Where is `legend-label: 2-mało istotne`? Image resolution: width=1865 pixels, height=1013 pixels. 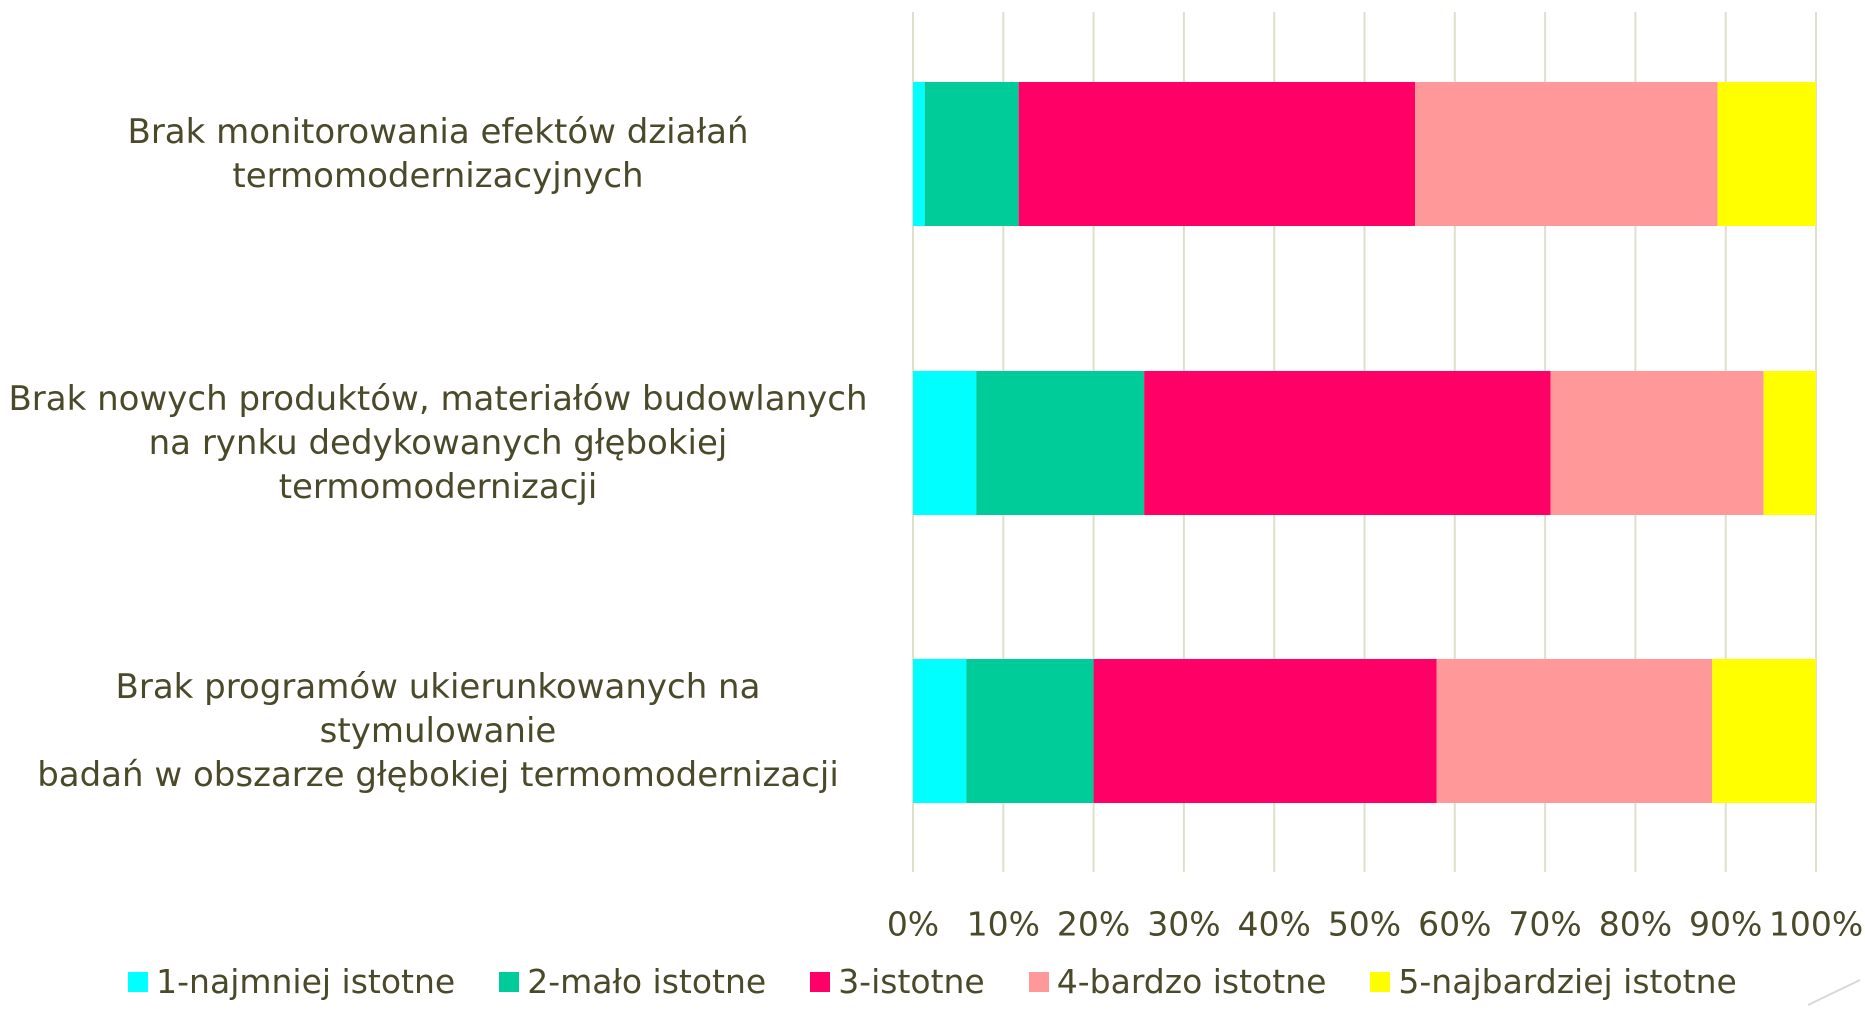
legend-label: 2-mało istotne is located at coordinates (647, 981).